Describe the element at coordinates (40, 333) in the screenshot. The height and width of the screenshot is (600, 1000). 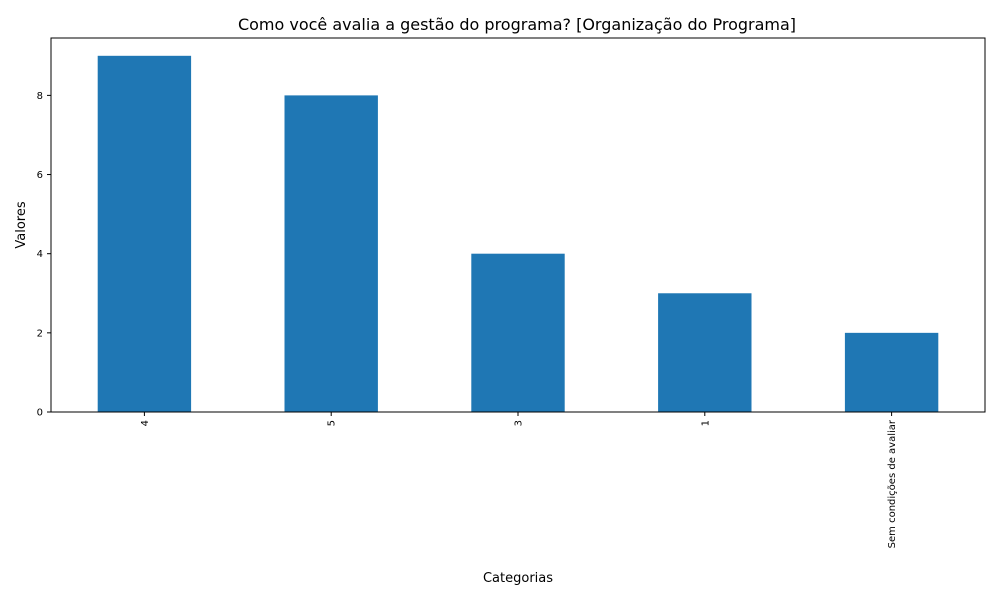
I see `y-tick-label-1: 2` at that location.